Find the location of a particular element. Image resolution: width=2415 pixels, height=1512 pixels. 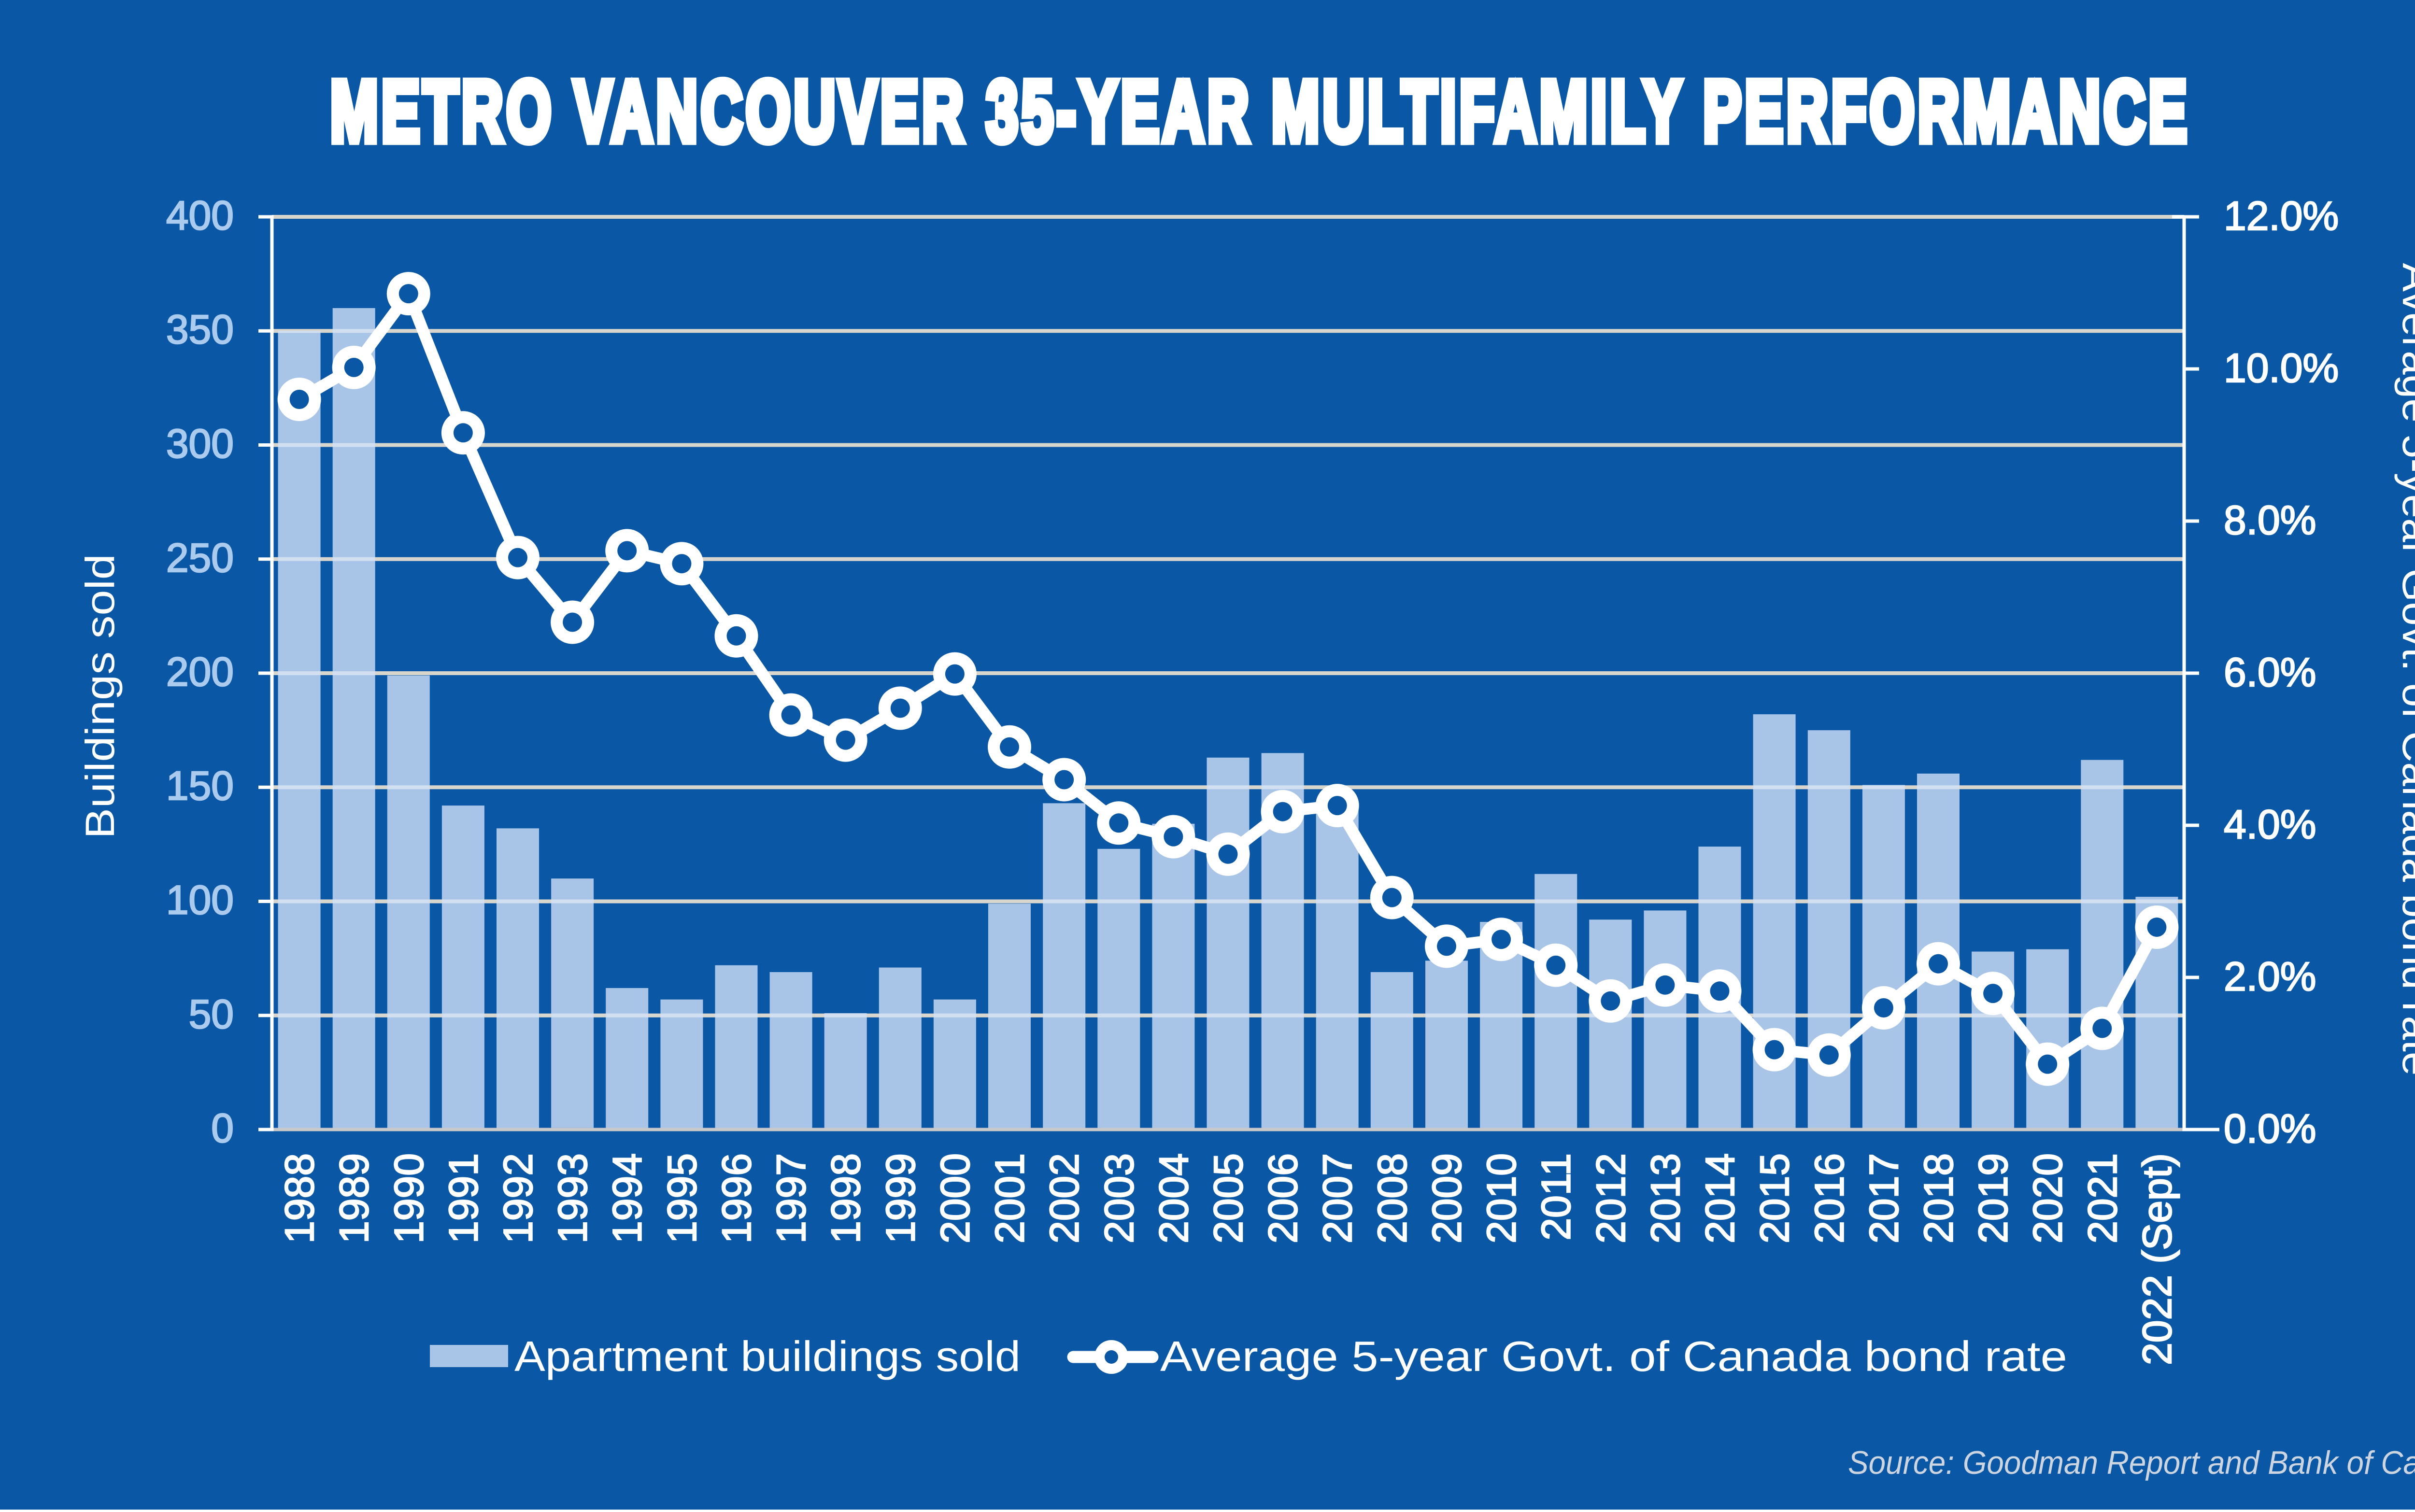

svg-text: 2004 is located at coordinates (1173, 1198).